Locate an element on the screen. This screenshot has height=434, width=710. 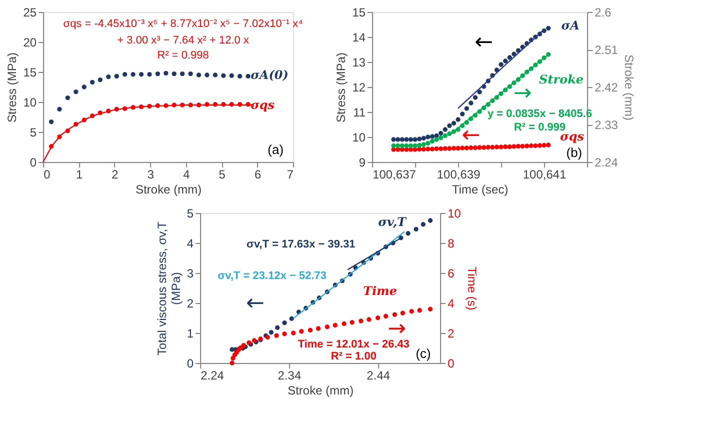
x-tick-label: 100,639 is located at coordinates (458, 175).